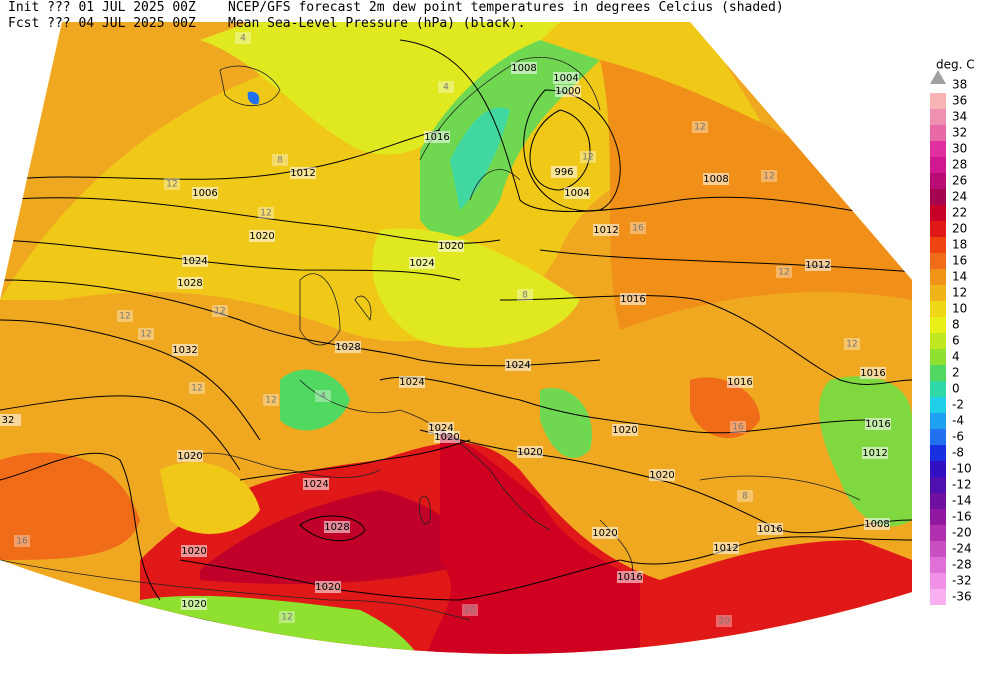  Describe the element at coordinates (959, 197) in the screenshot. I see `colorbar-label: 24` at that location.